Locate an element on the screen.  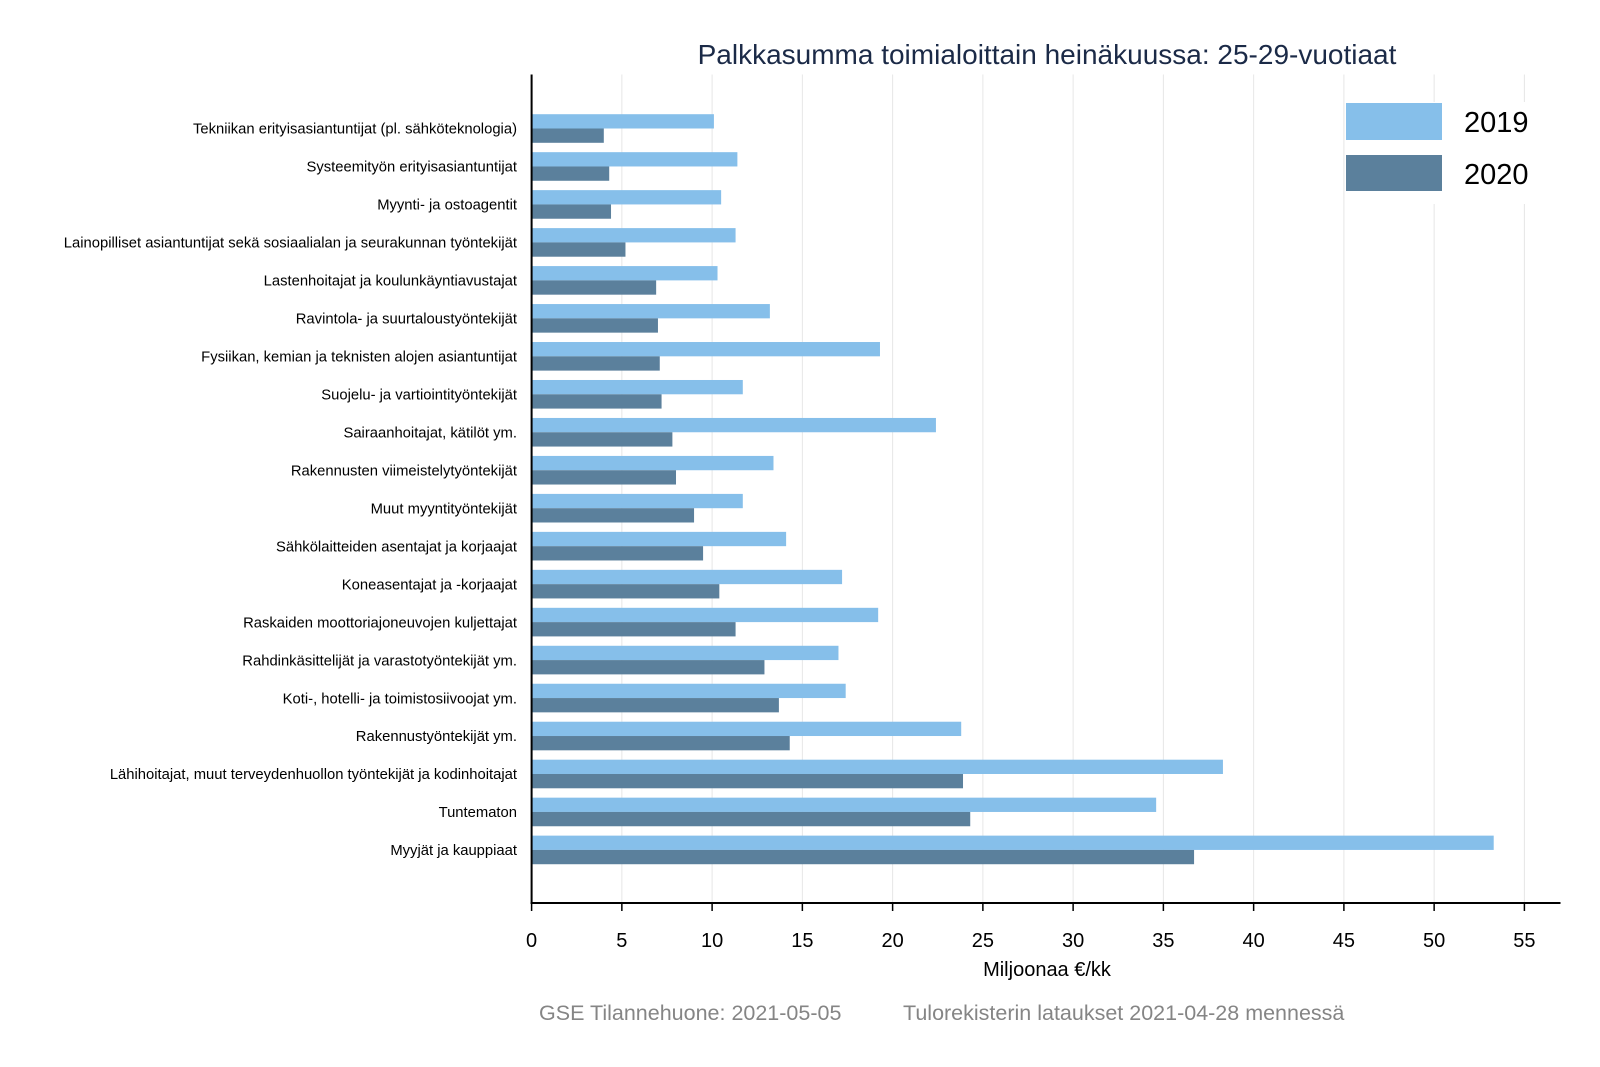
bar-2019-myyjat-ja-kauppiaat is located at coordinates (1012, 842).